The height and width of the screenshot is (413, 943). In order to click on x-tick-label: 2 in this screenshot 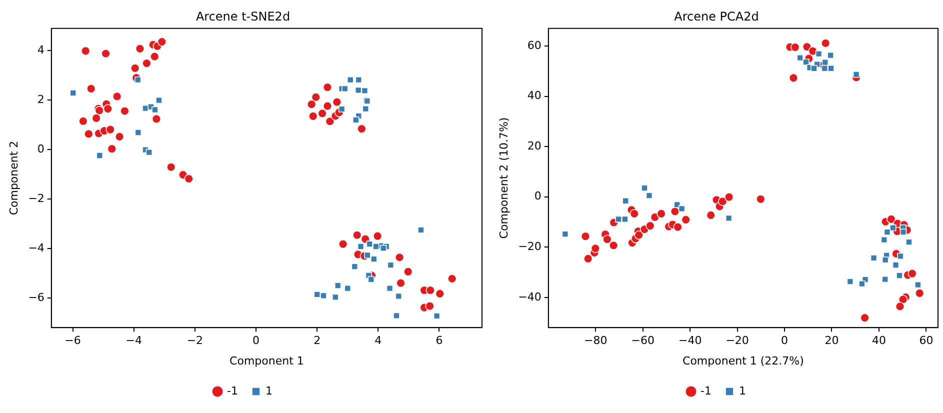, I will do `click(317, 341)`.